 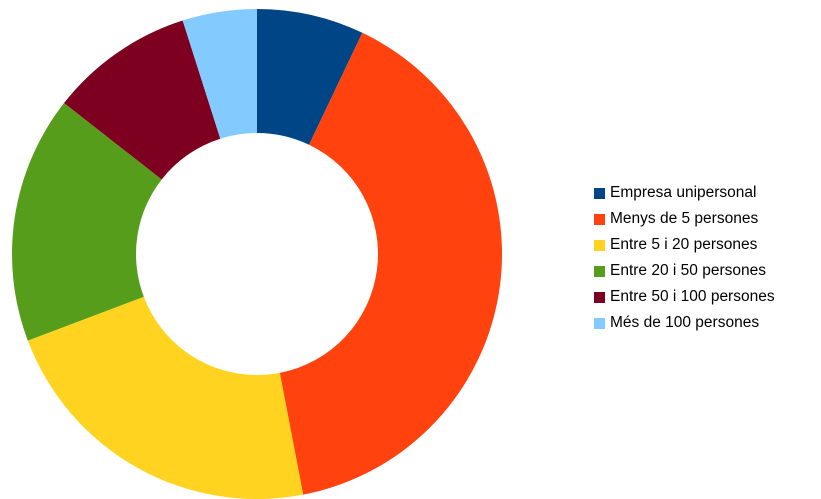 What do you see at coordinates (219, 74) in the screenshot?
I see `slice-m-s-de-100-persones` at bounding box center [219, 74].